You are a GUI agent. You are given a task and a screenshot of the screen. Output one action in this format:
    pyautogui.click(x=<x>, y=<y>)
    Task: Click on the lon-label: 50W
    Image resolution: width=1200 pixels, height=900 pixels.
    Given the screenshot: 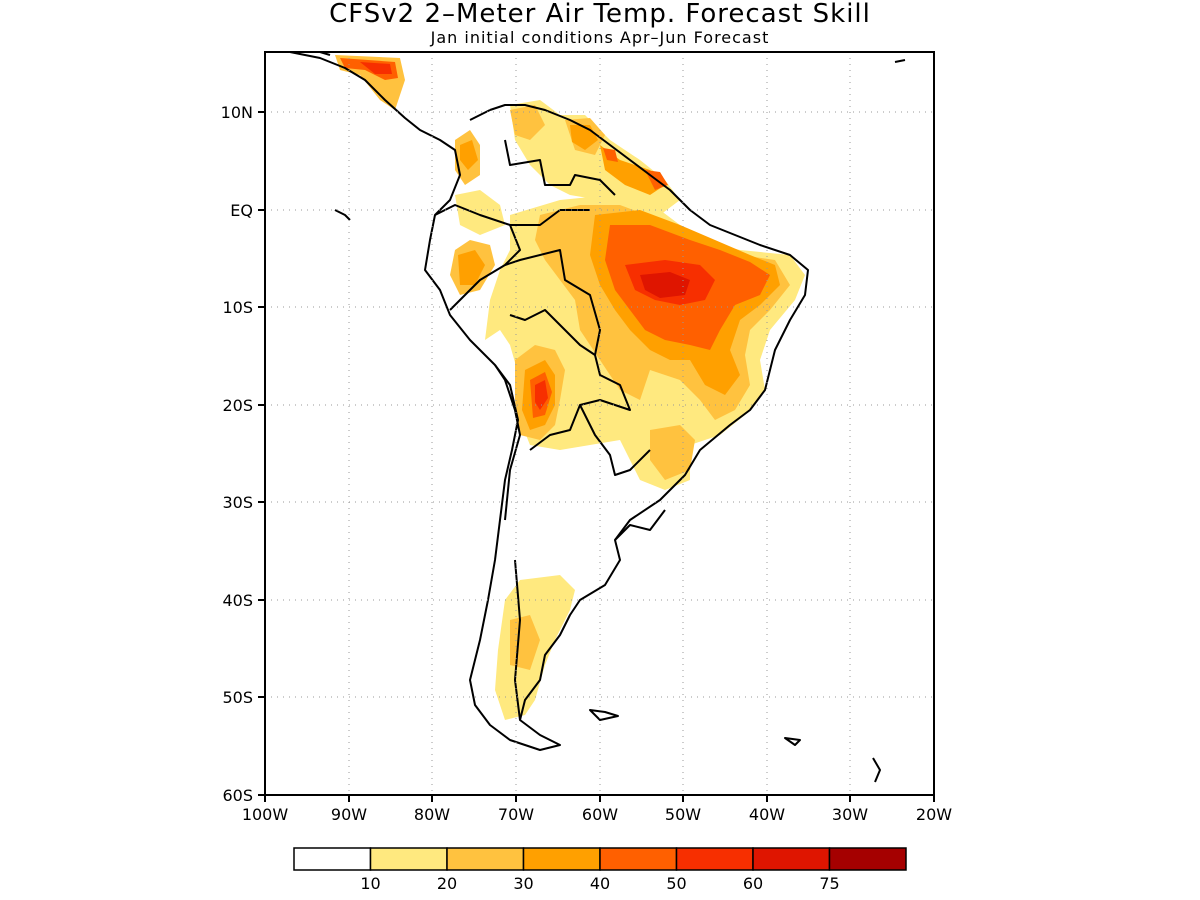 What is the action you would take?
    pyautogui.click(x=683, y=814)
    